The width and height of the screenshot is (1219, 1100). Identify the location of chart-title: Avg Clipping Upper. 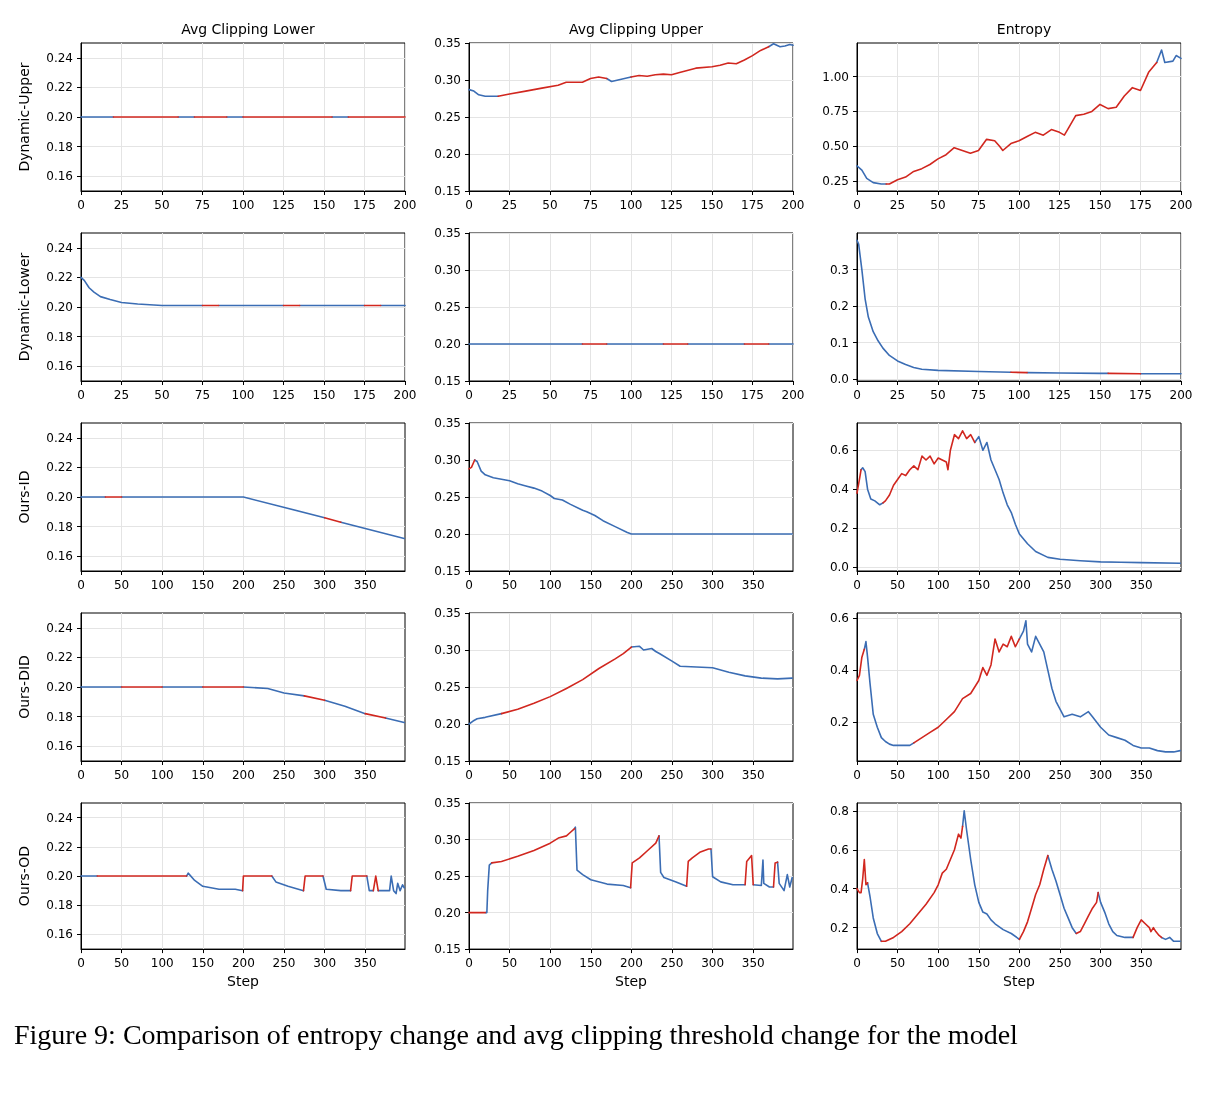
(636, 29).